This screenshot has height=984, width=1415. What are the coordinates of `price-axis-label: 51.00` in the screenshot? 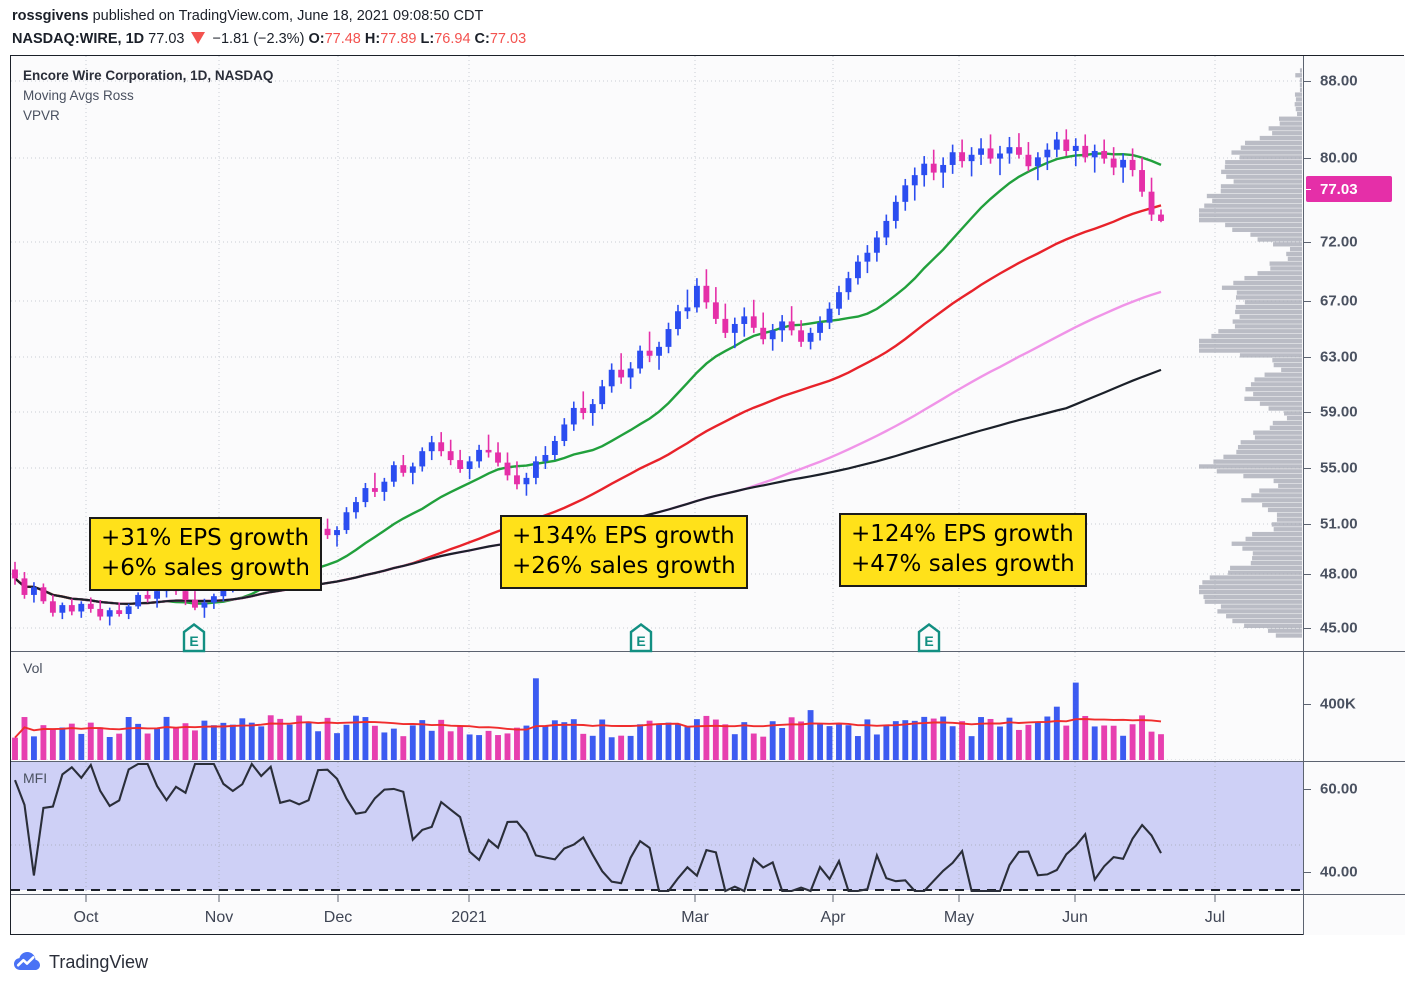 It's located at (1339, 524).